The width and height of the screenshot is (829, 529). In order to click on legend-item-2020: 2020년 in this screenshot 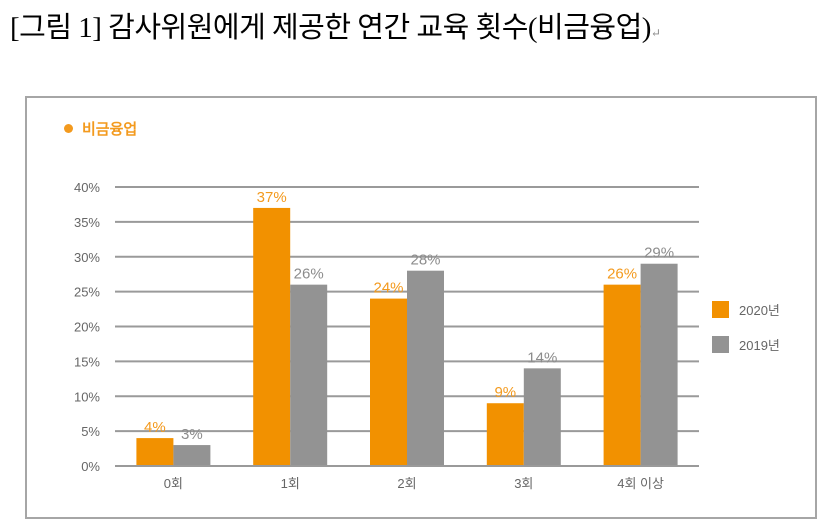, I will do `click(746, 309)`.